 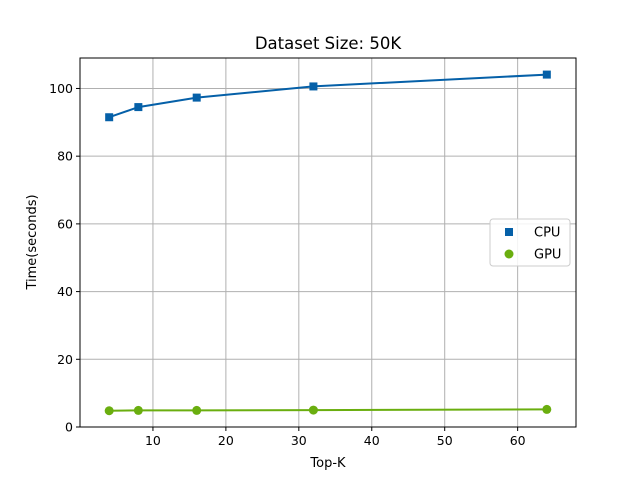 I want to click on x-axis-label: Top-K, so click(x=327, y=463).